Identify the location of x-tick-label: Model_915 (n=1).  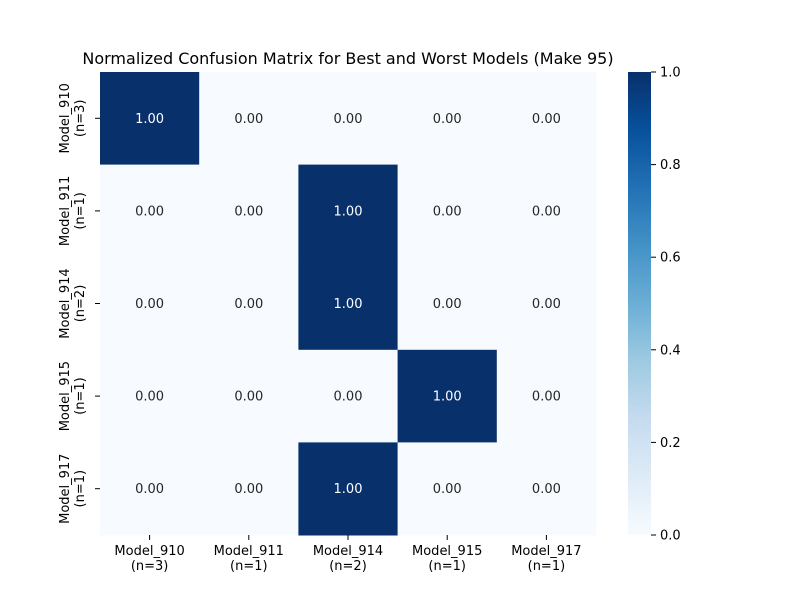
(447, 559).